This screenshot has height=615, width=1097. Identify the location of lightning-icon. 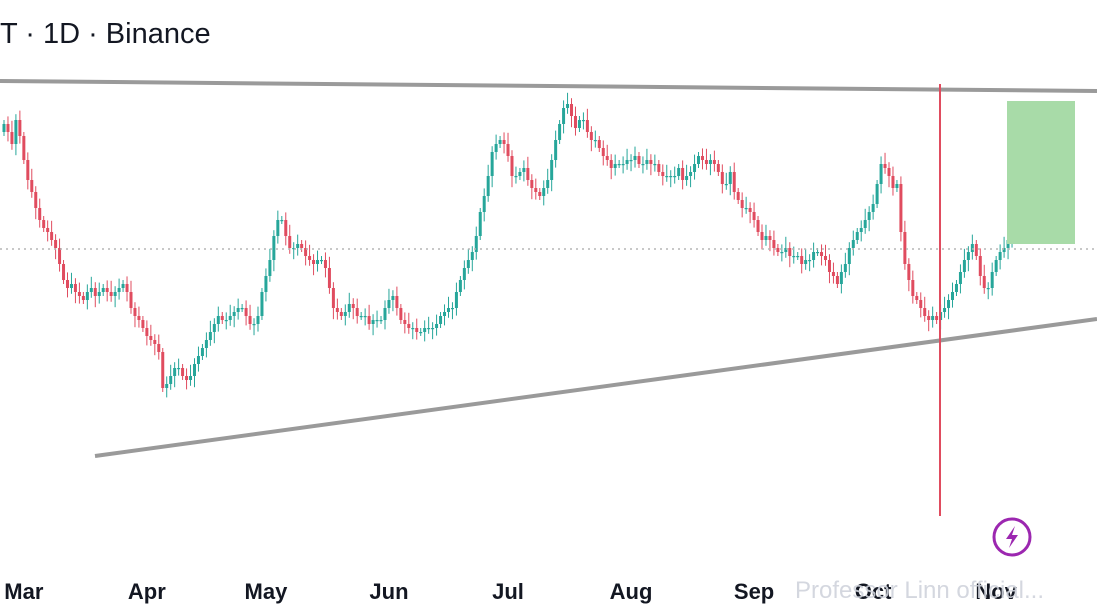
(1012, 537).